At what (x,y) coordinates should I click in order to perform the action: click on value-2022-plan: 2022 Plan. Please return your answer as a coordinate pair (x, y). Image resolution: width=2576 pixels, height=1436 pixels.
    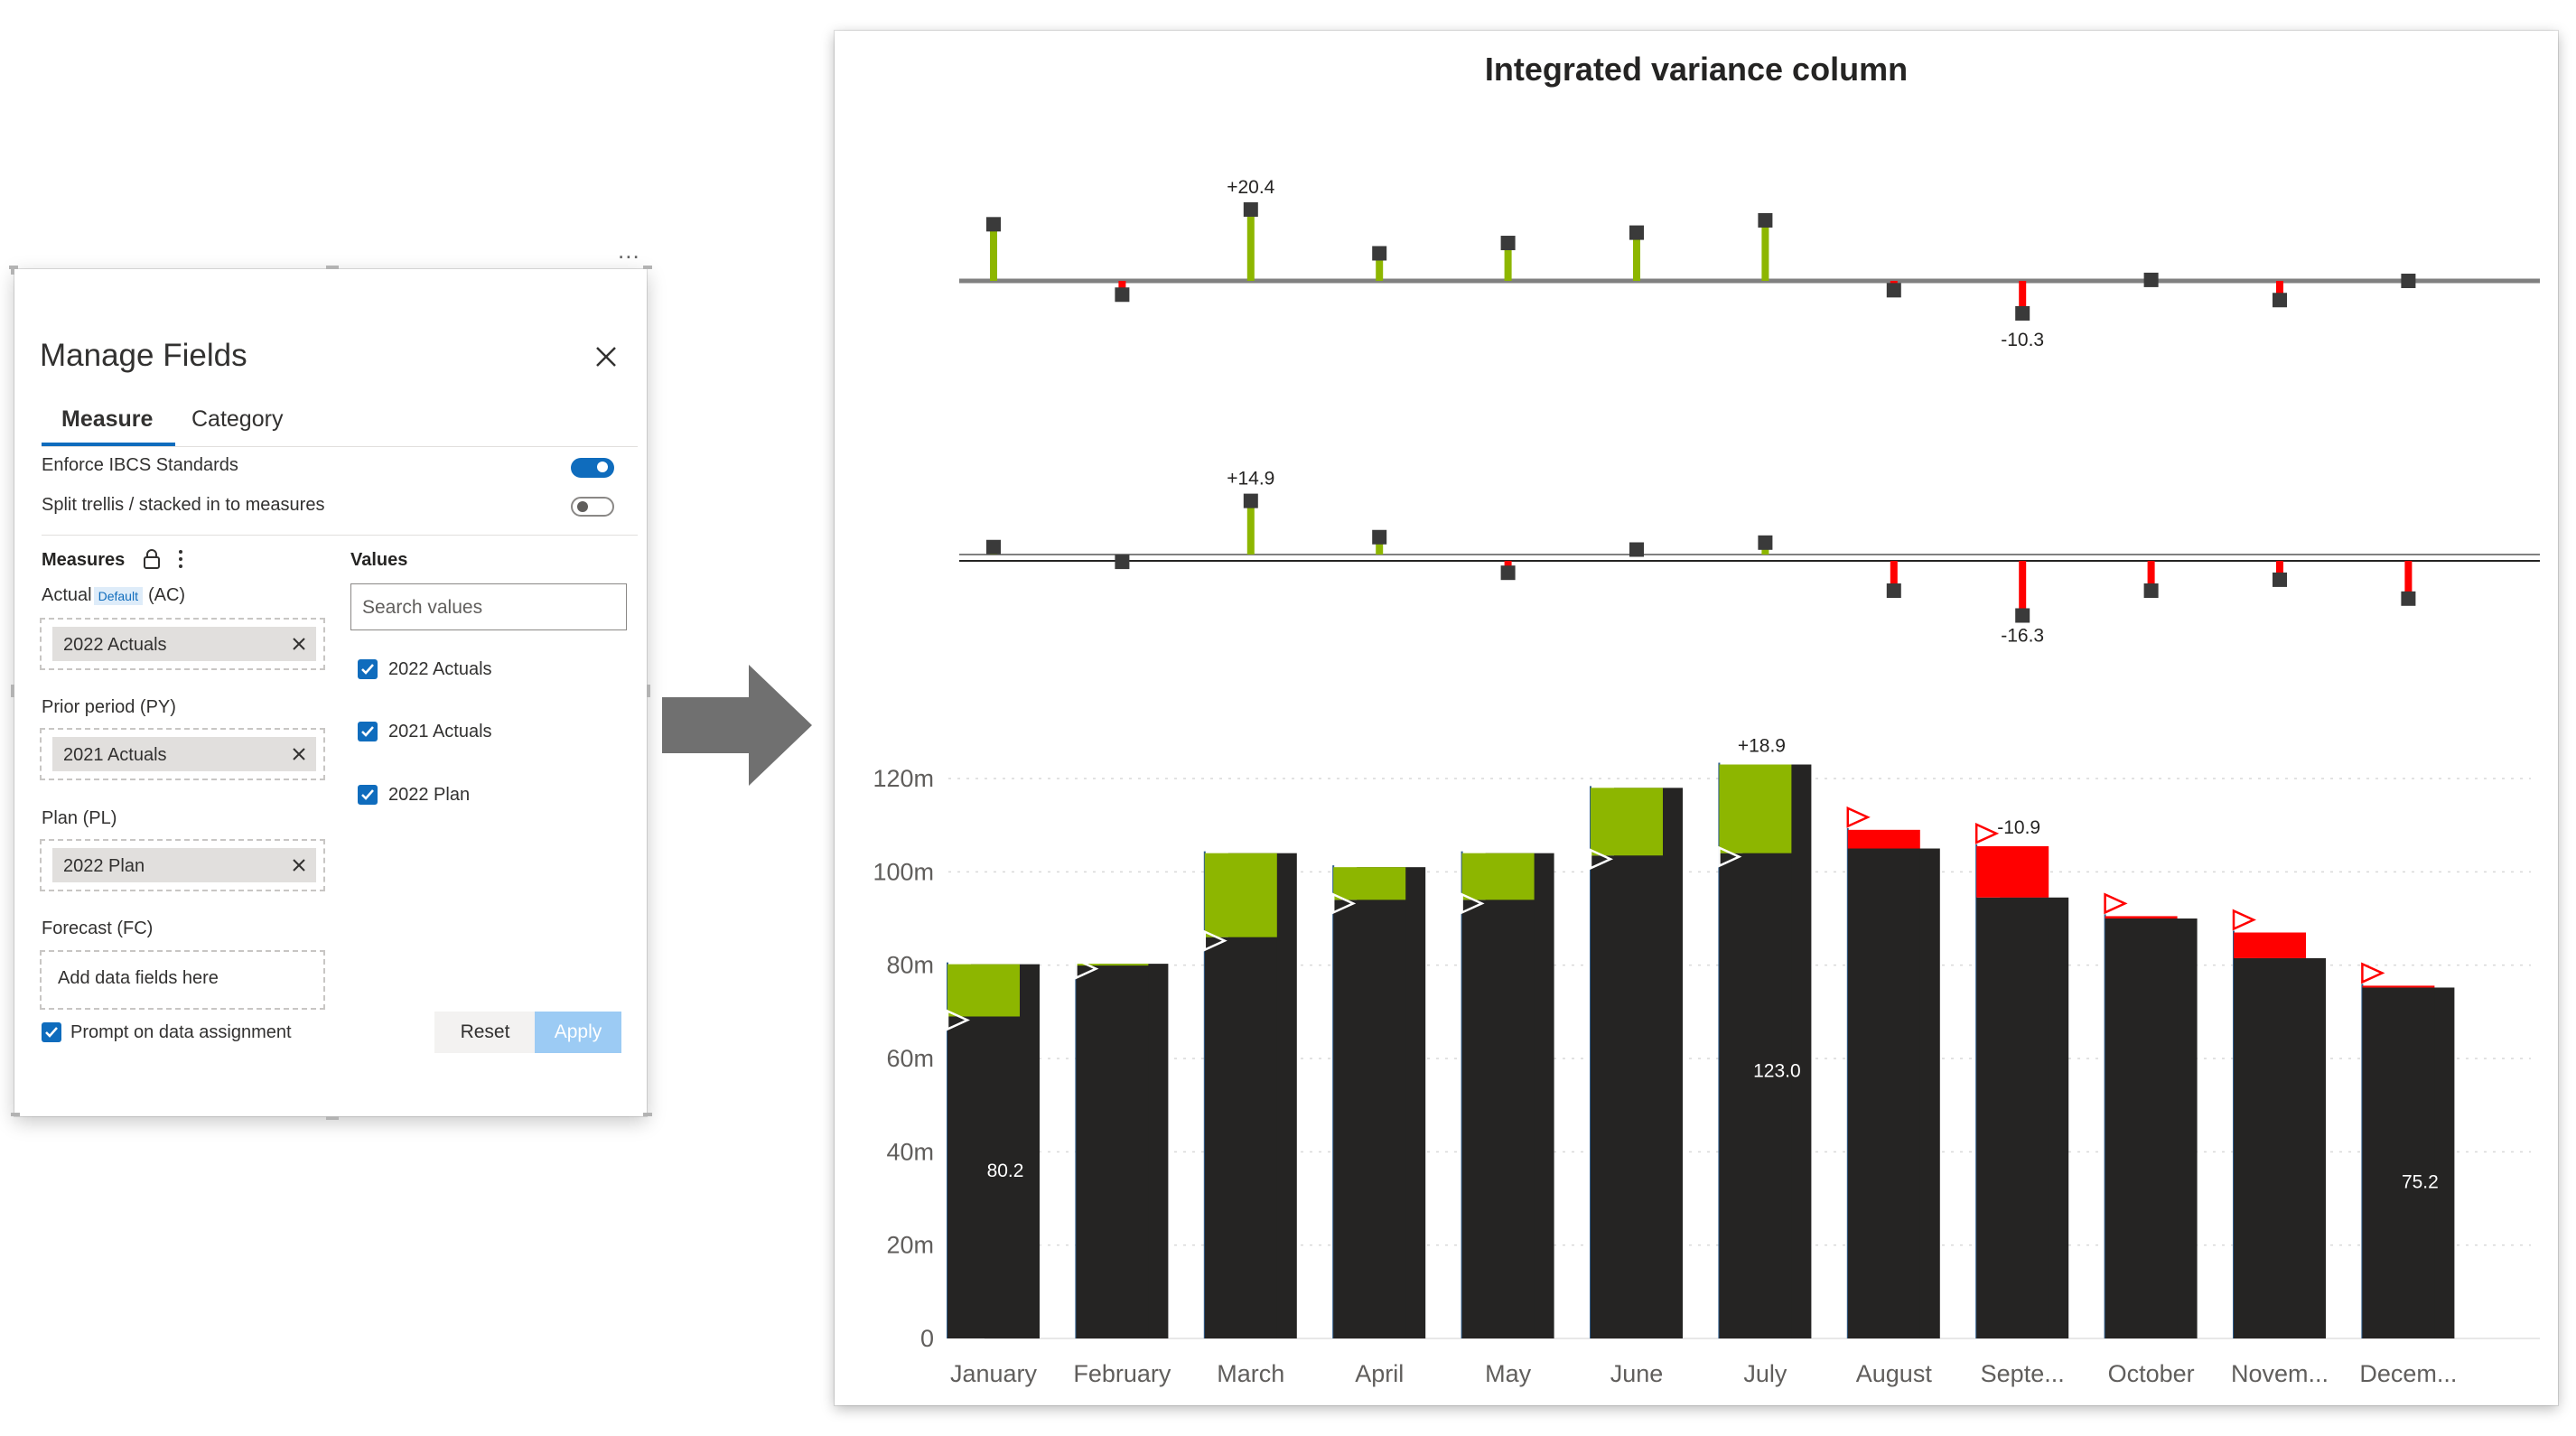
    Looking at the image, I should click on (429, 795).